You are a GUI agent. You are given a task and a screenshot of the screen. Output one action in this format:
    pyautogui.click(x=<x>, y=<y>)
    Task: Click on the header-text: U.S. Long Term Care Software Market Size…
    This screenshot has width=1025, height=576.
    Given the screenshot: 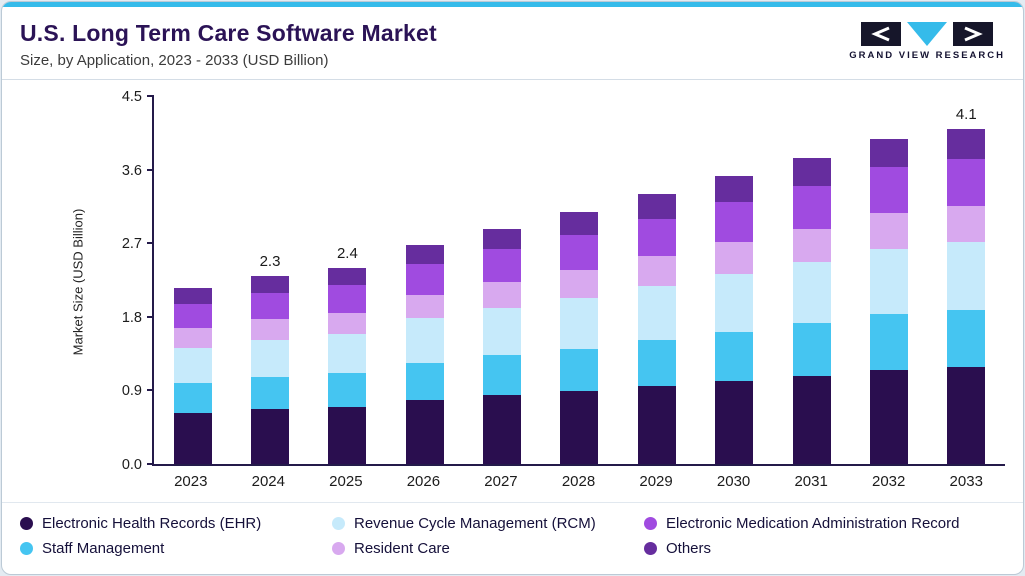 What is the action you would take?
    pyautogui.click(x=228, y=44)
    